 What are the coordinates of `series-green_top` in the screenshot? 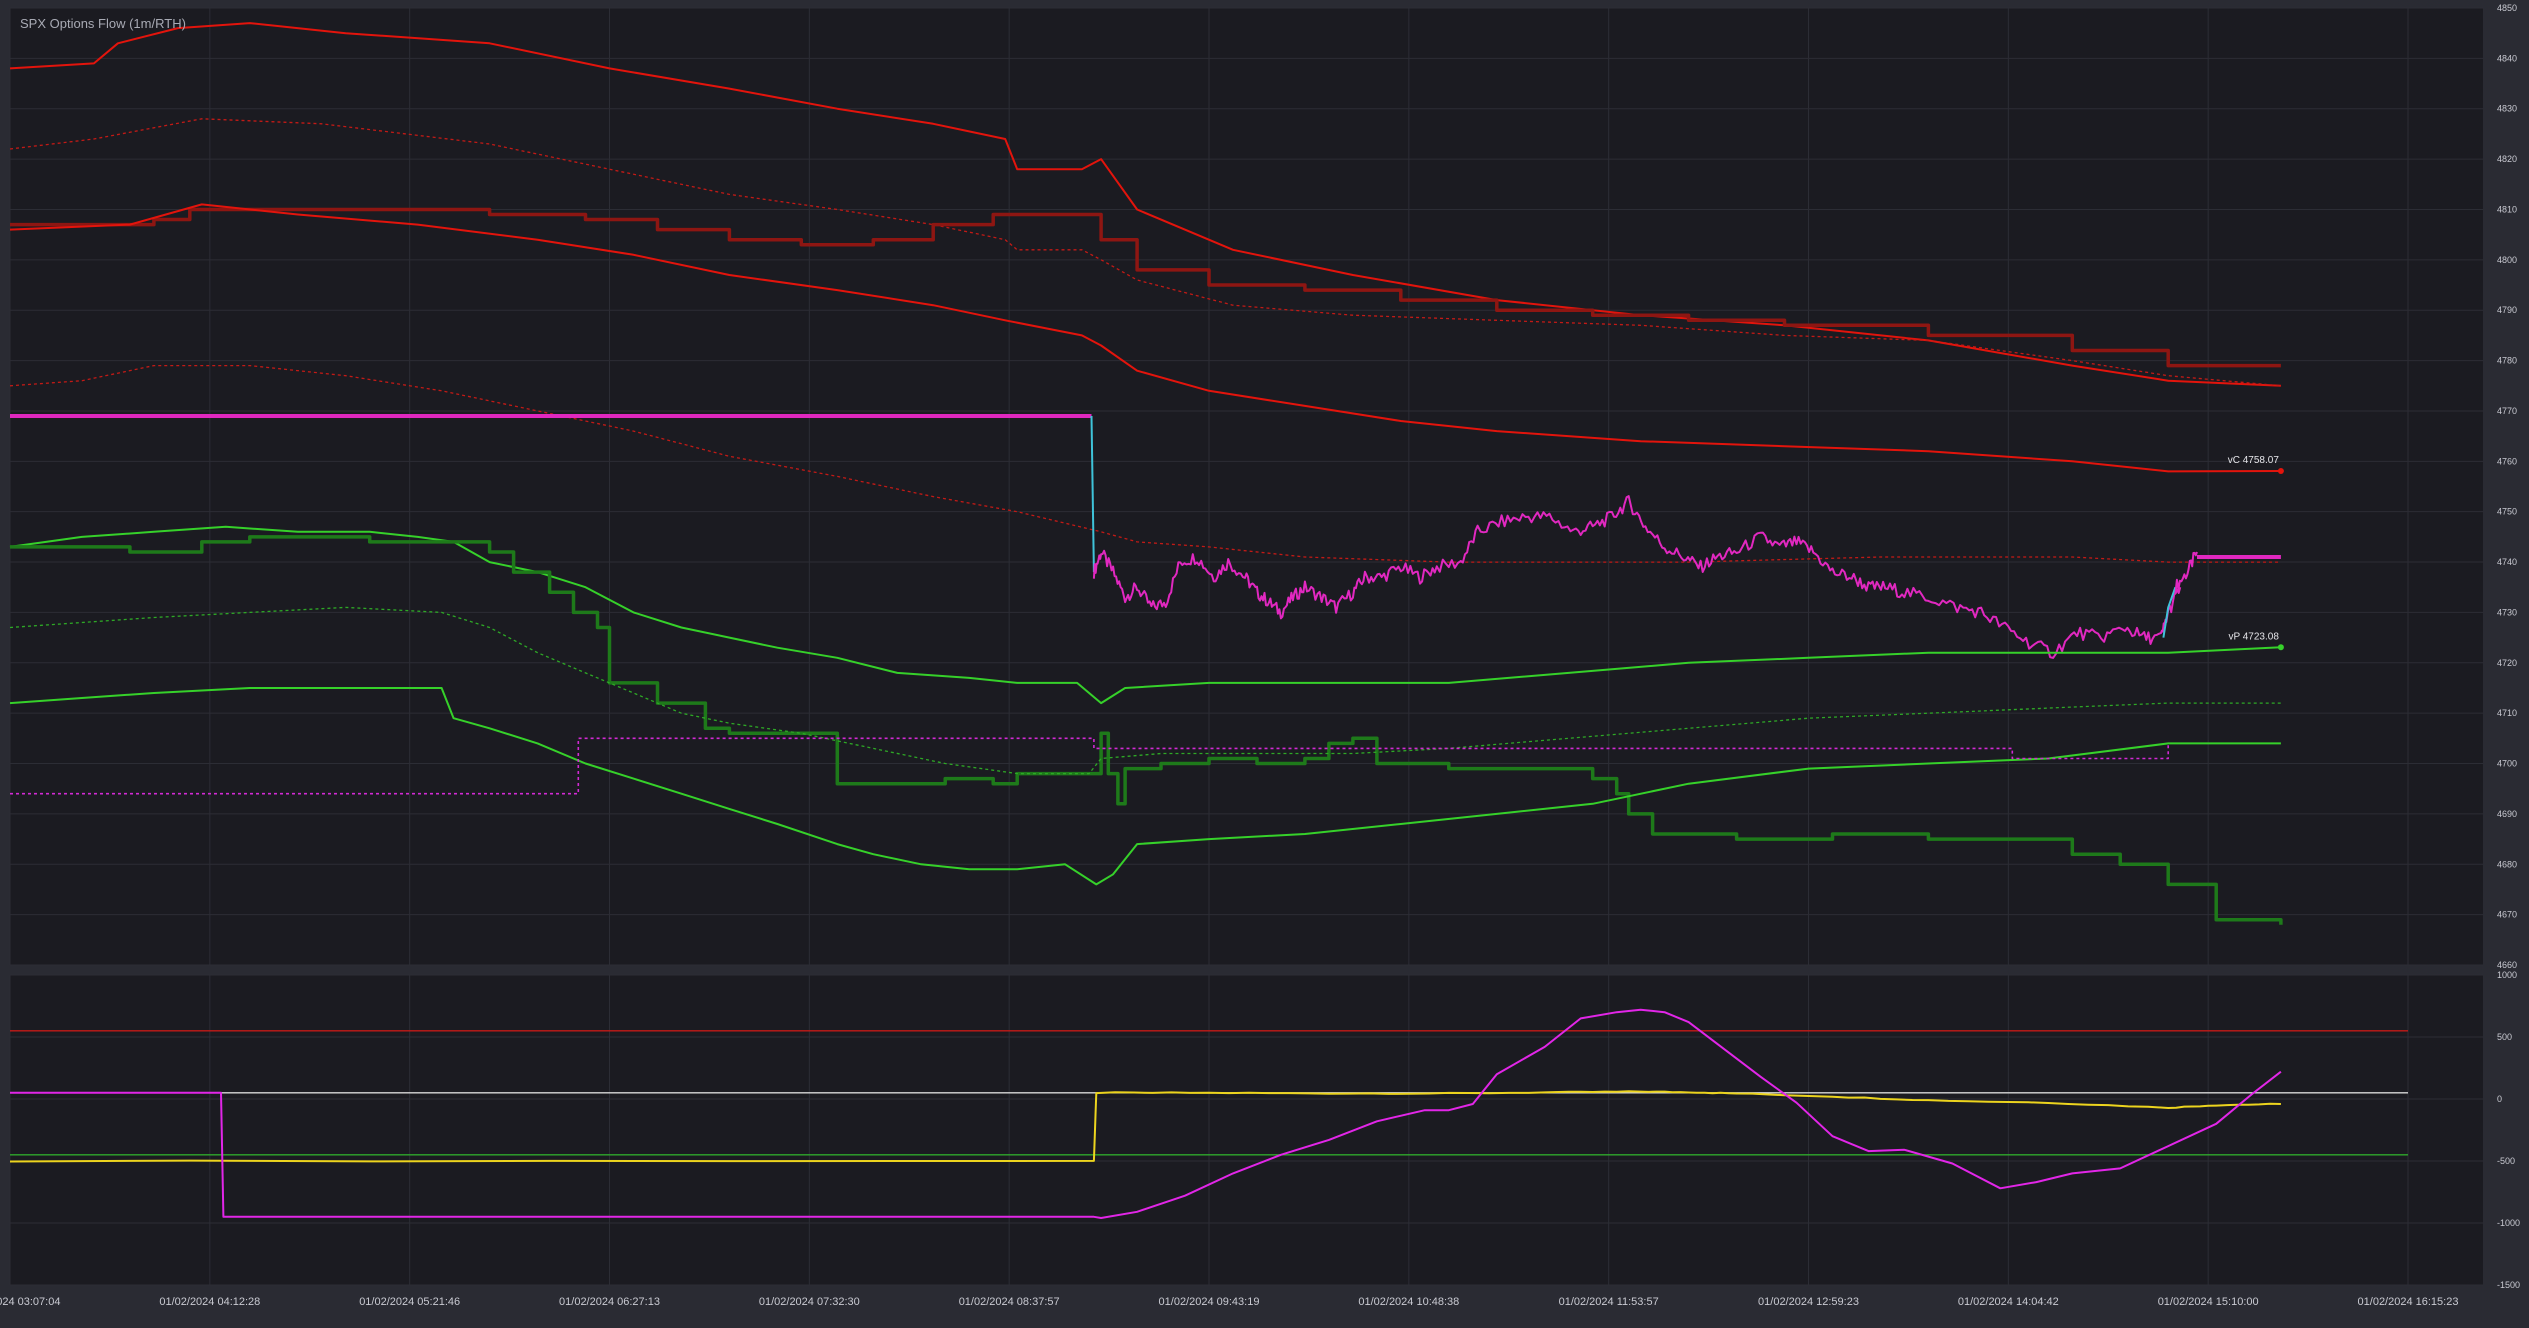 It's located at (1145, 615).